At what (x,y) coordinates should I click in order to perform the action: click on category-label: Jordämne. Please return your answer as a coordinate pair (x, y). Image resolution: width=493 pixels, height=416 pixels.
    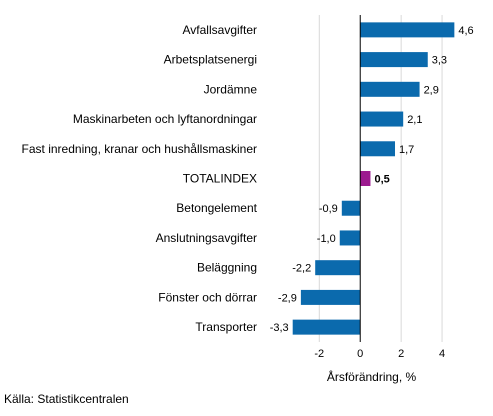
    Looking at the image, I should click on (231, 89).